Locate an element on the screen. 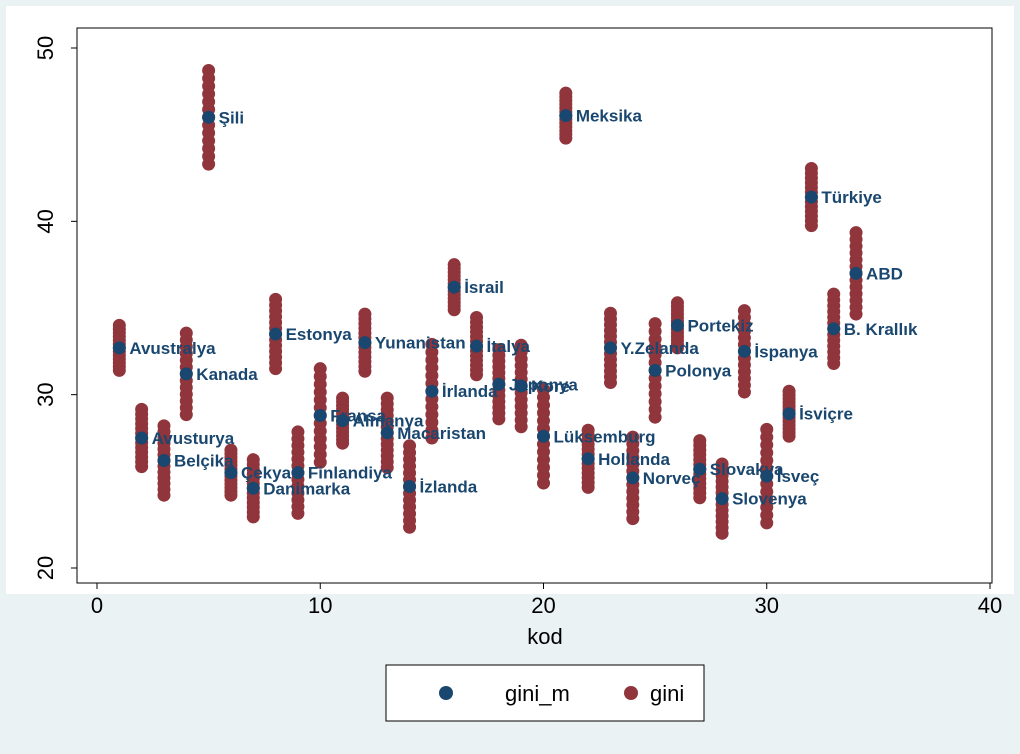  legend-marker-gini is located at coordinates (631, 693).